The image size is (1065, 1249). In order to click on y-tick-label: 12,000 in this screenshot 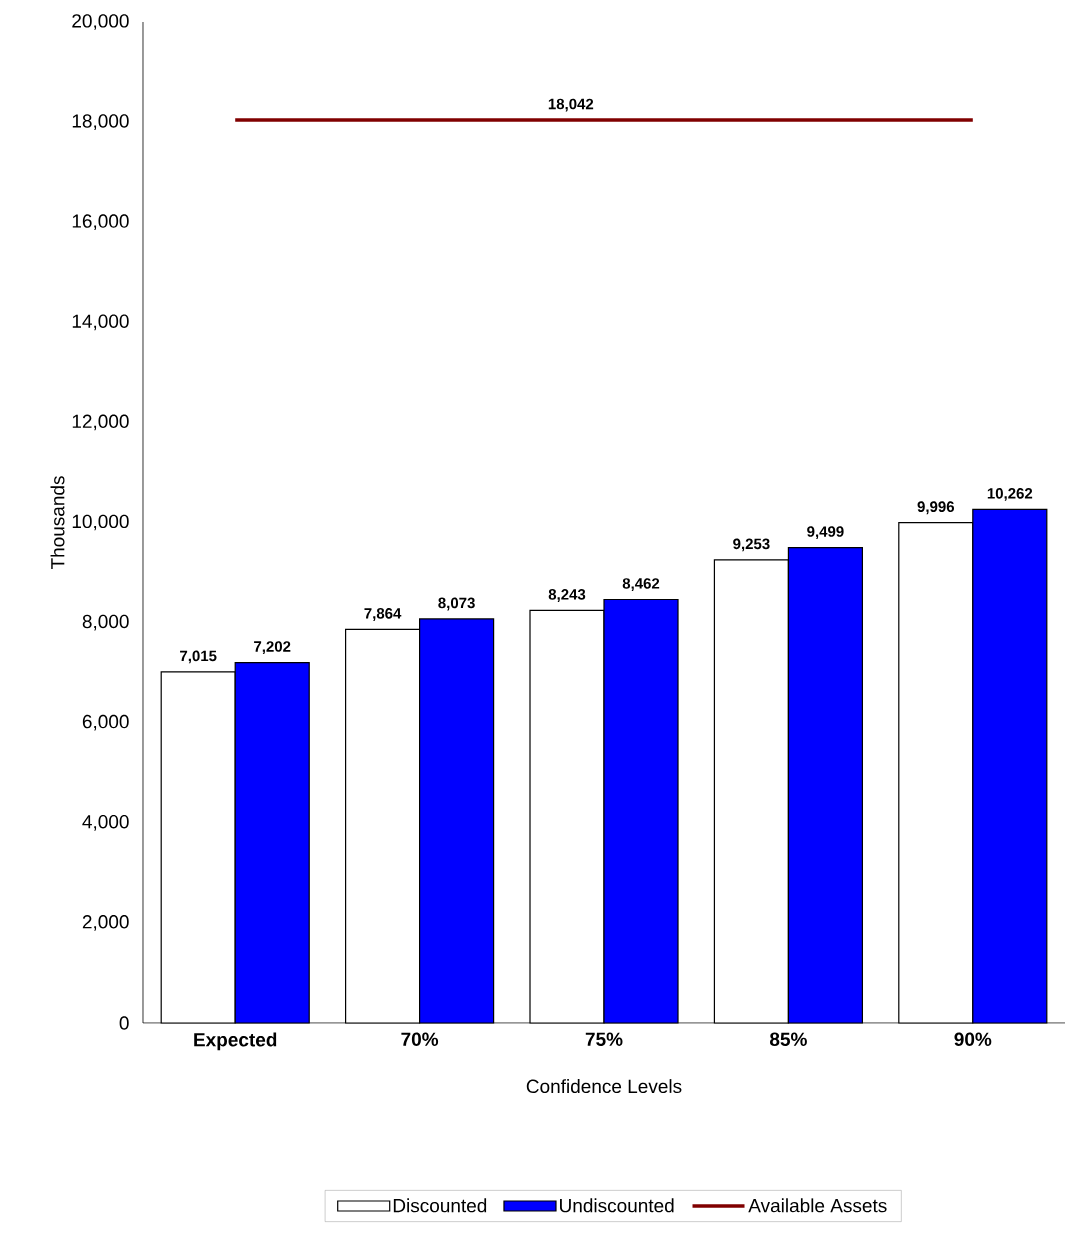, I will do `click(100, 422)`.